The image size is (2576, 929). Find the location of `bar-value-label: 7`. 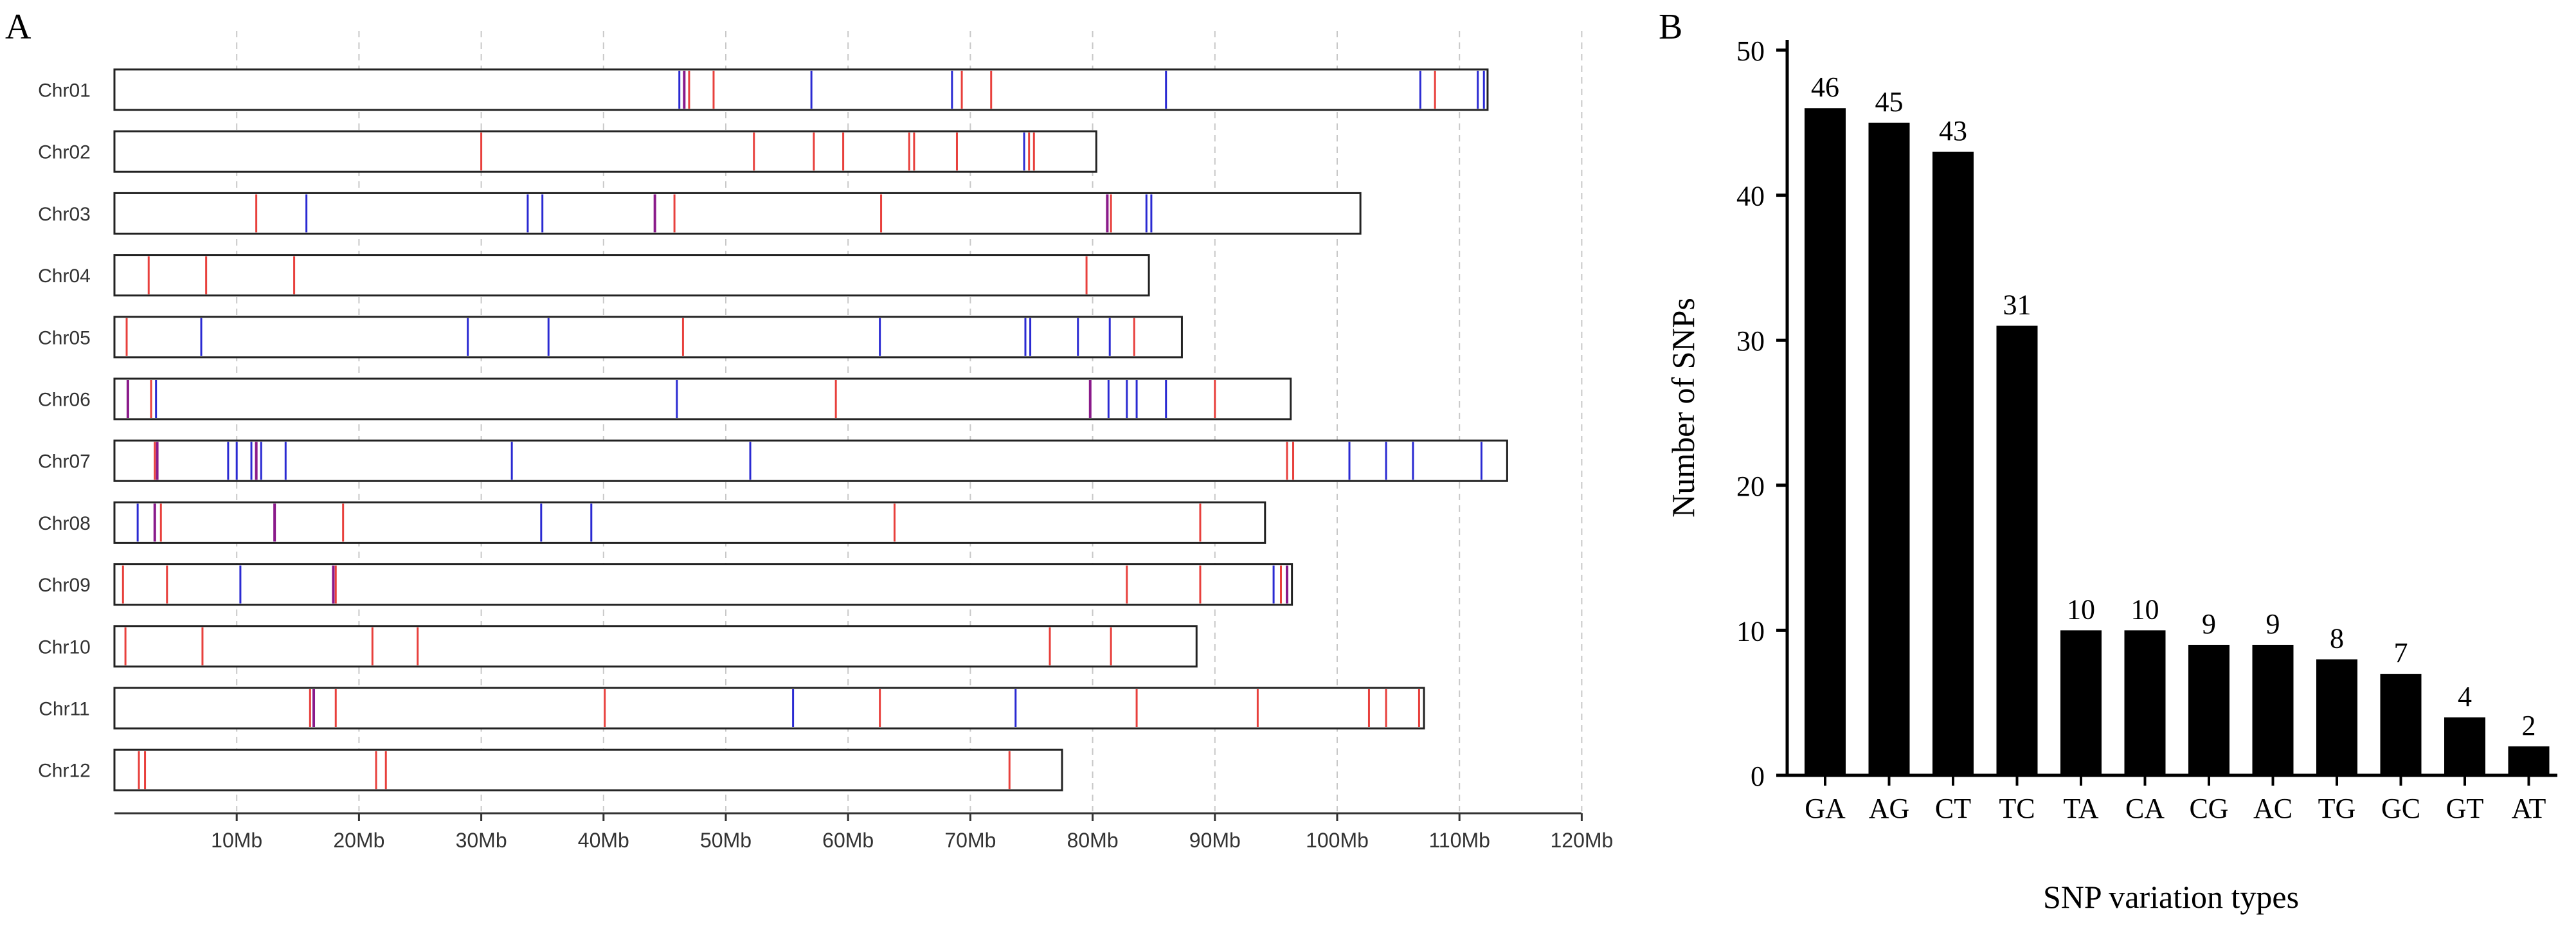

bar-value-label: 7 is located at coordinates (2401, 653).